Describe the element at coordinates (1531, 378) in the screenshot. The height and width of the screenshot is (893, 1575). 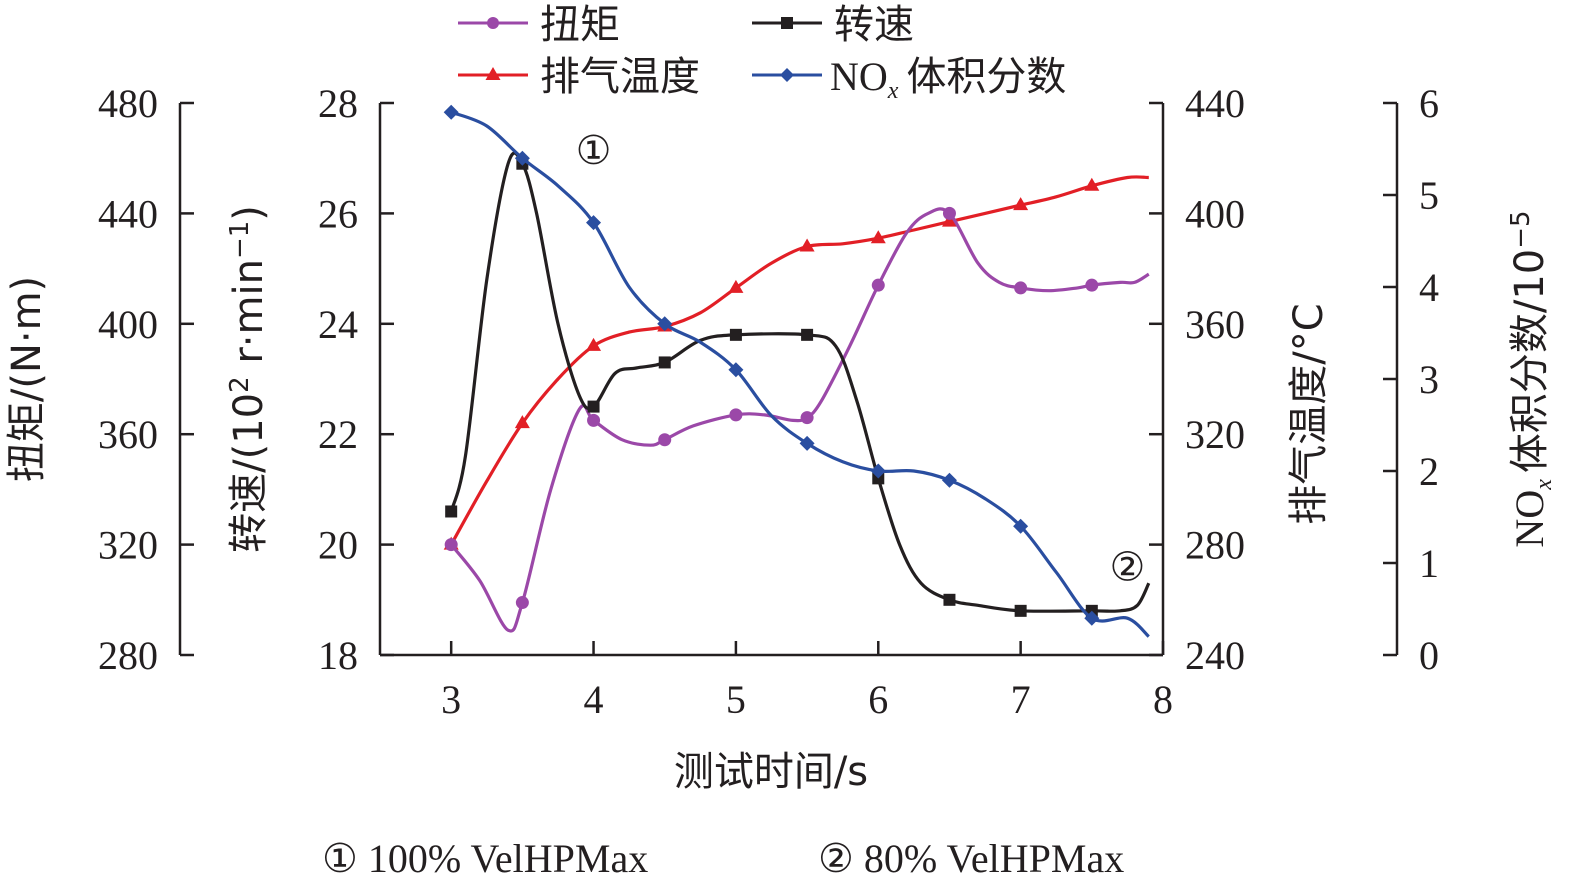
I see `nox-axis-title: NOx体积分数/10−5` at that location.